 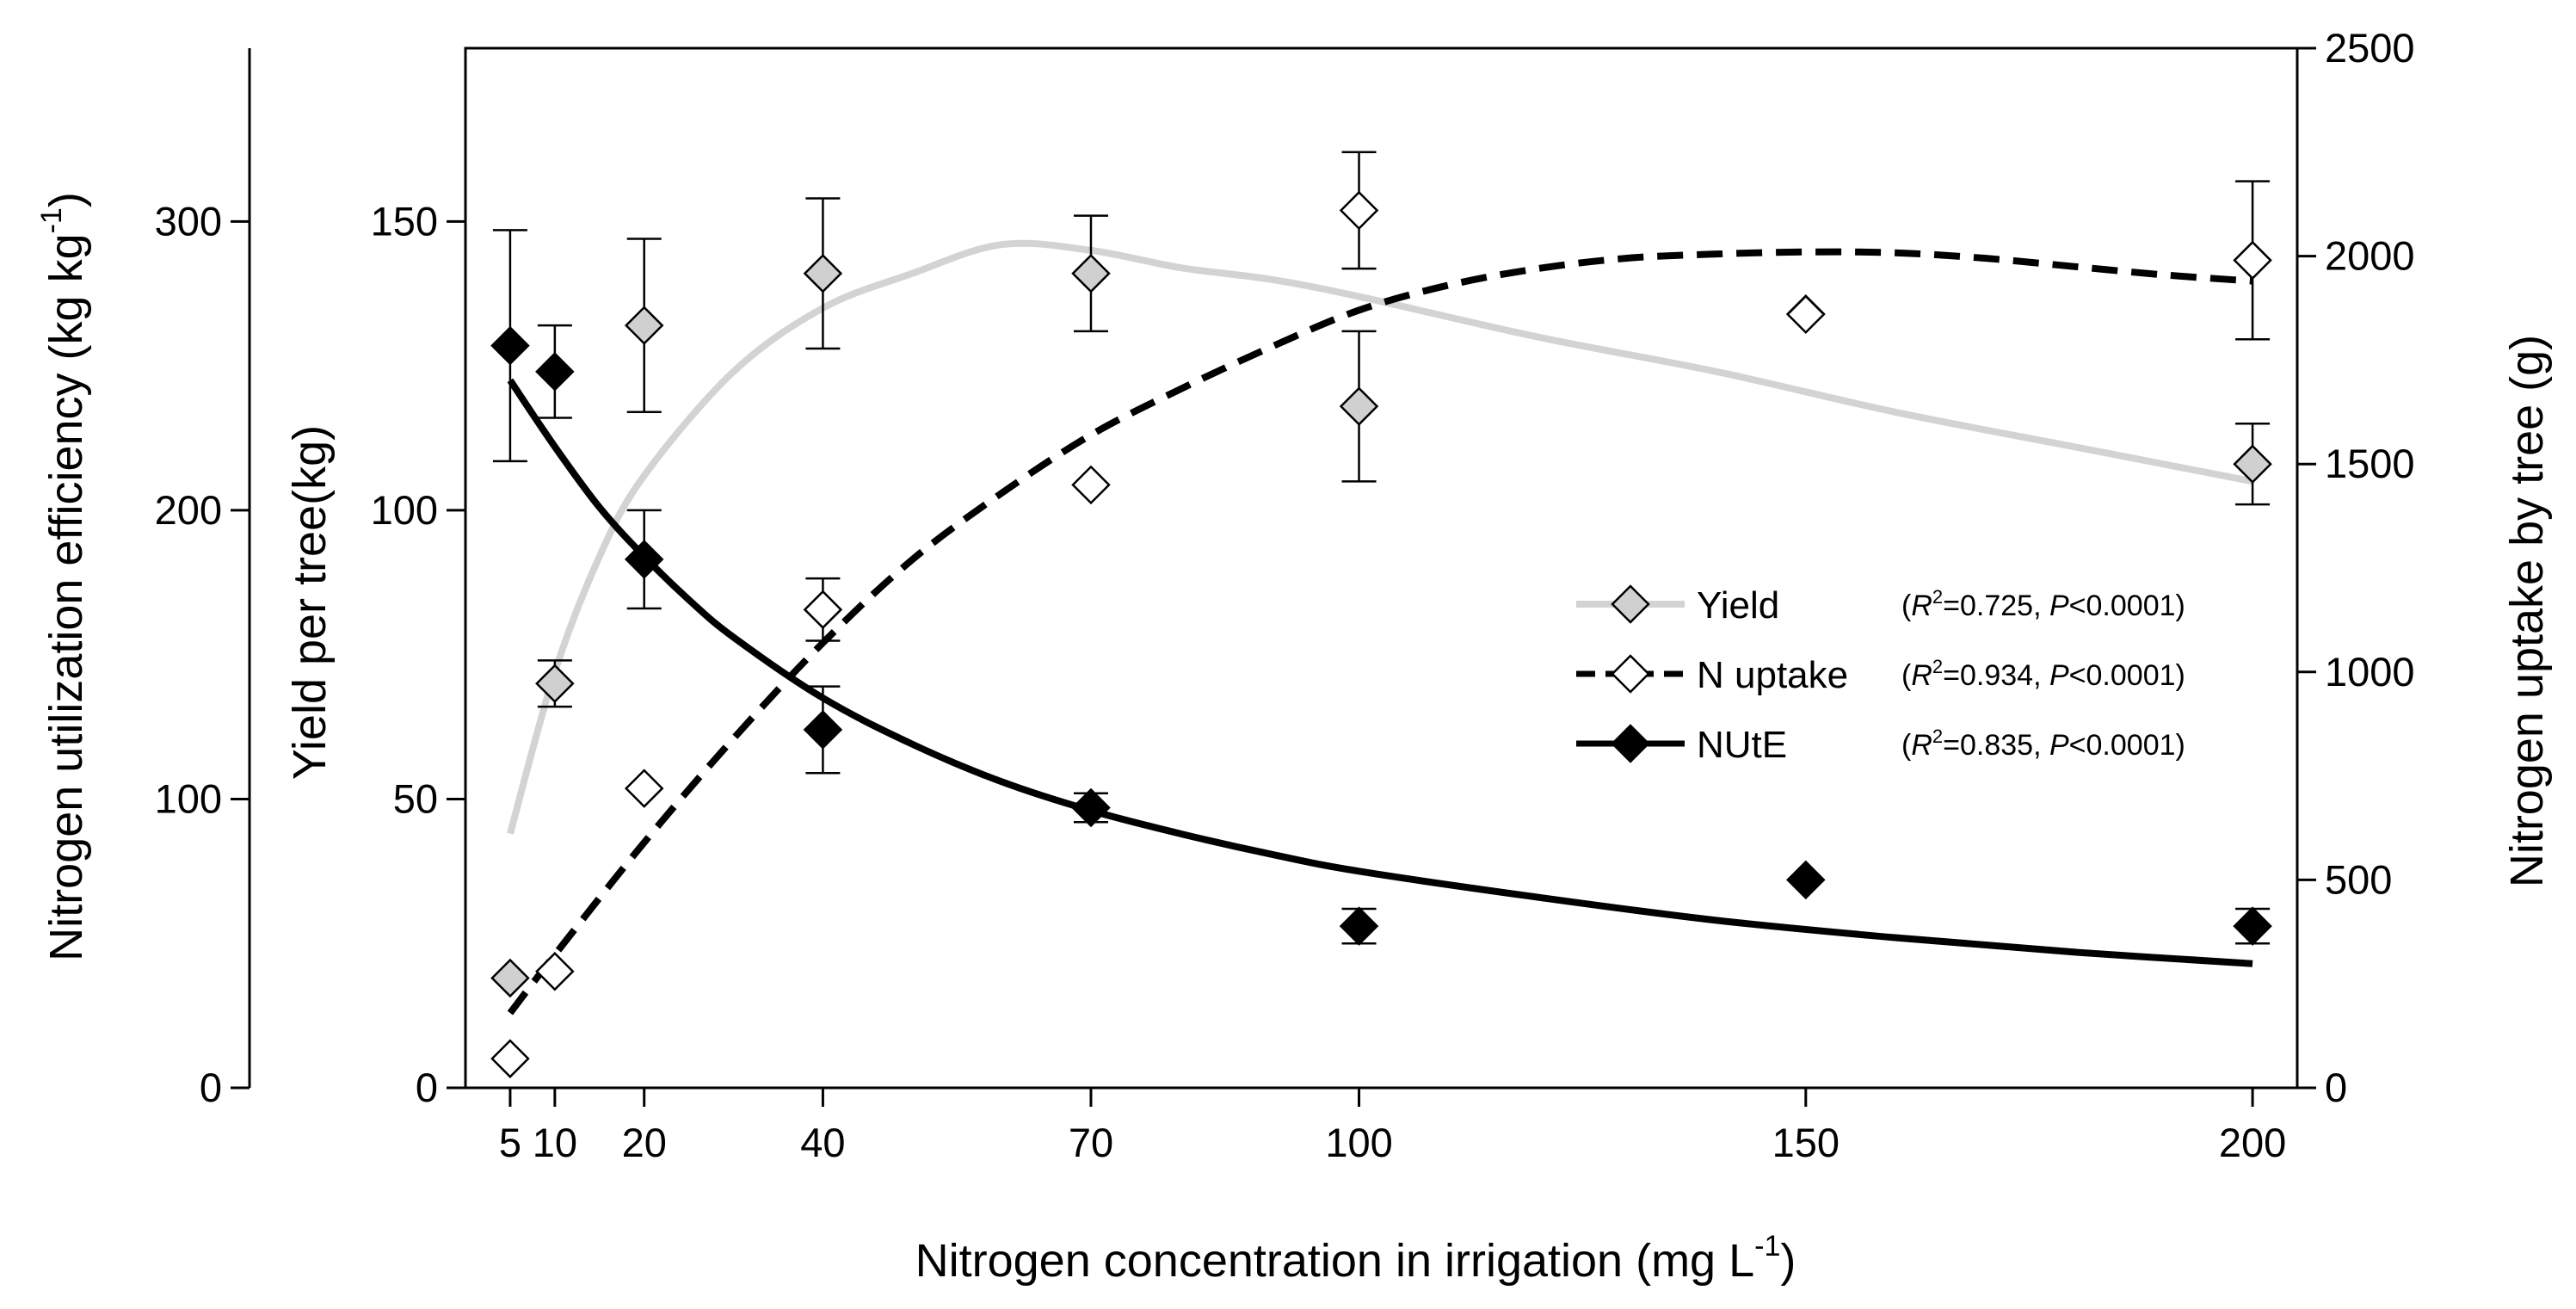 What do you see at coordinates (66, 596) in the screenshot?
I see `nute-axis-title-main: Nitrogen utilization efficiency (kg kg` at bounding box center [66, 596].